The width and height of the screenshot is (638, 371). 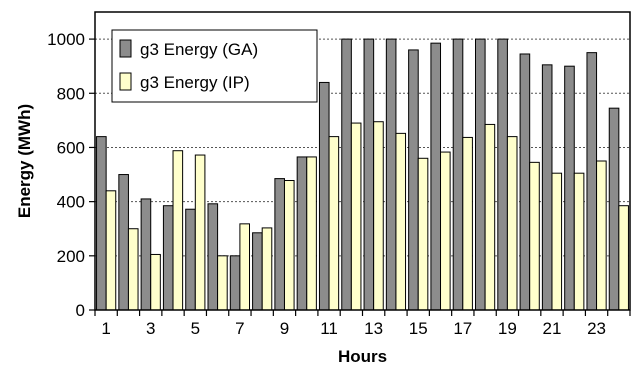 What do you see at coordinates (596, 328) in the screenshot?
I see `x-tick-label: 23` at bounding box center [596, 328].